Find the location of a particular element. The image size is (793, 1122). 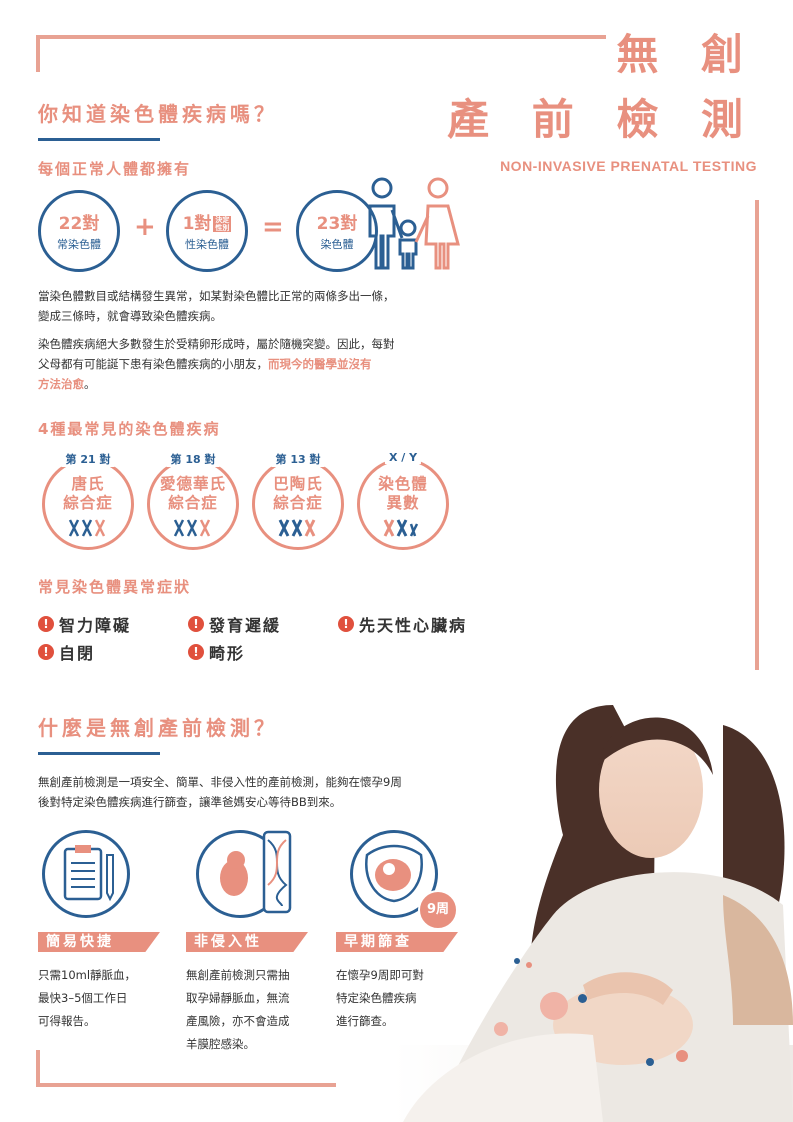

feature-circle-quick is located at coordinates (86, 874).